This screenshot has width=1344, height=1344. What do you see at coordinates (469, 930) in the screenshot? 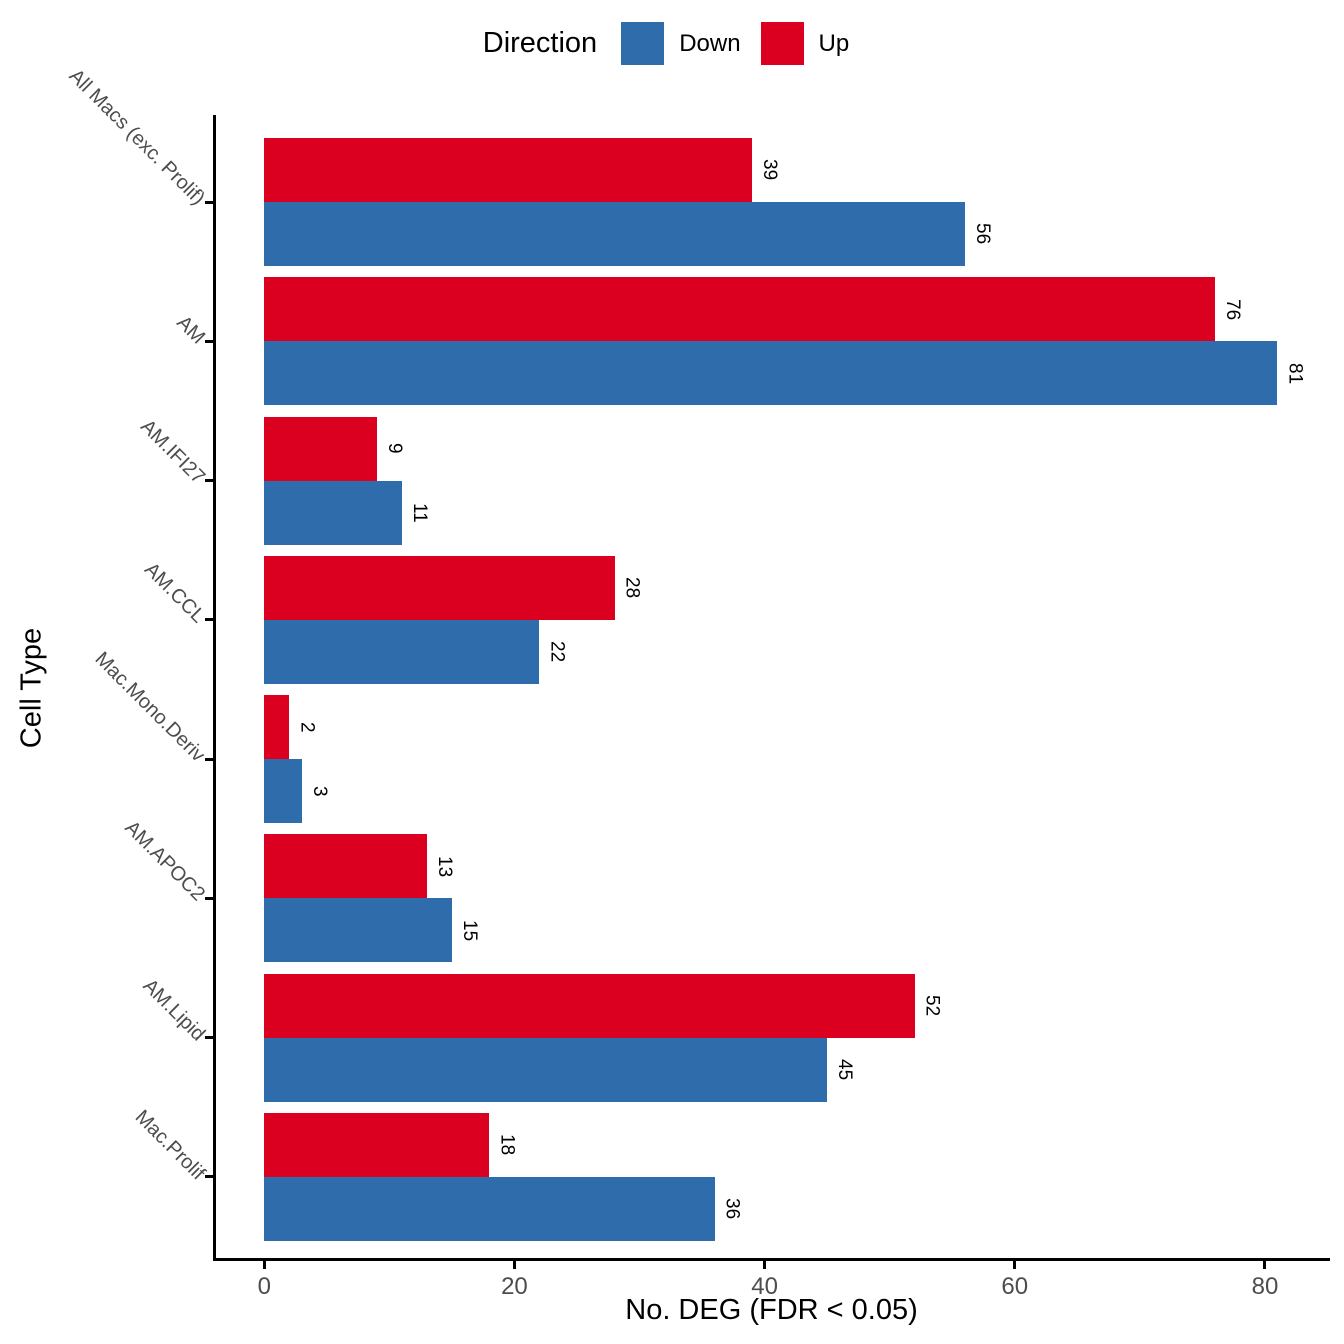
I see `bar-value-label: 15` at bounding box center [469, 930].